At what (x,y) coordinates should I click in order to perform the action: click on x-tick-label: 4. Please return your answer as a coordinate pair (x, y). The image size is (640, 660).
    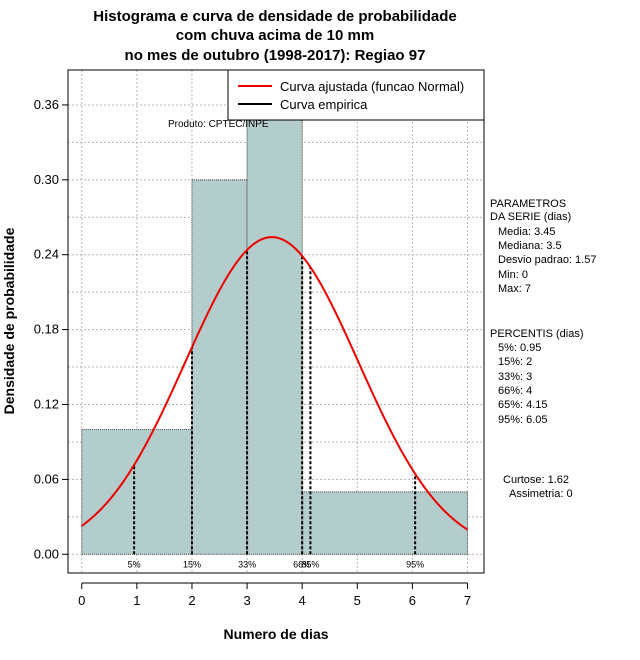
    Looking at the image, I should click on (302, 600).